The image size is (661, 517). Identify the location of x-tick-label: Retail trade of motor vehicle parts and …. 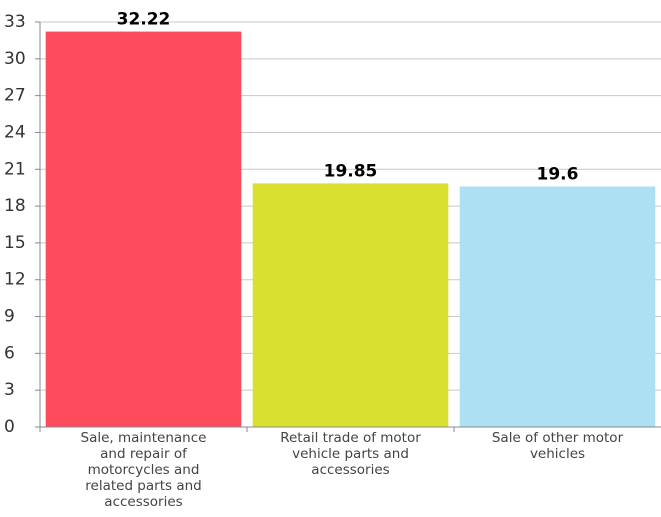
(350, 454).